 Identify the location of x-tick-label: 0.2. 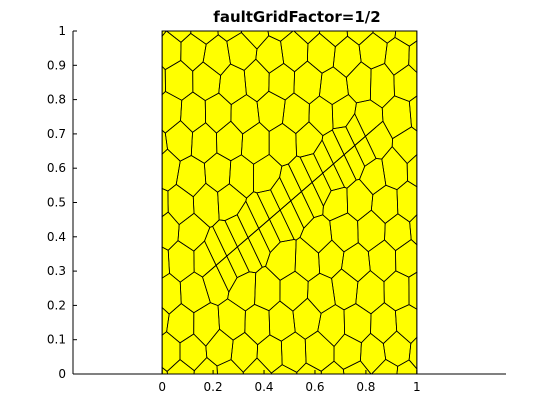
(213, 387).